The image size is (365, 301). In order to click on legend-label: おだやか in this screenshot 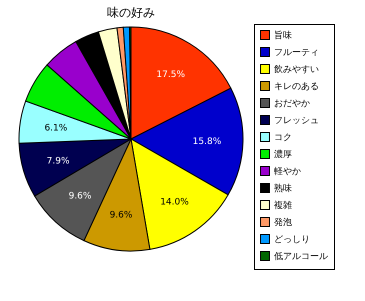, I will do `click(292, 104)`.